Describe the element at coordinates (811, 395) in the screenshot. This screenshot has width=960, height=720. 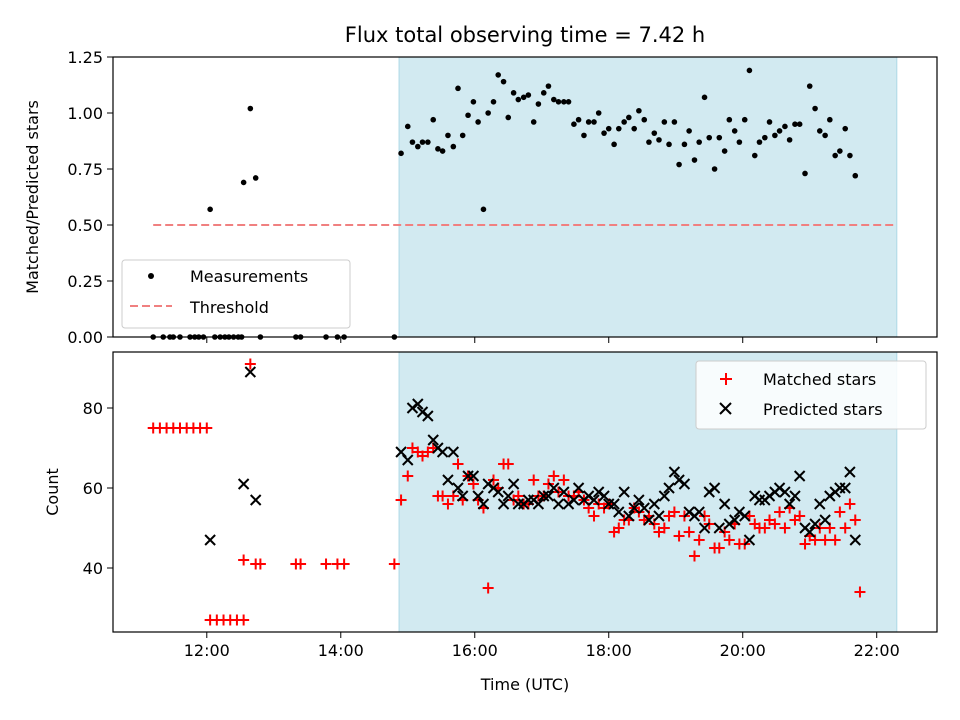
I see `bottom-legend: Matched stars Predicted stars` at that location.